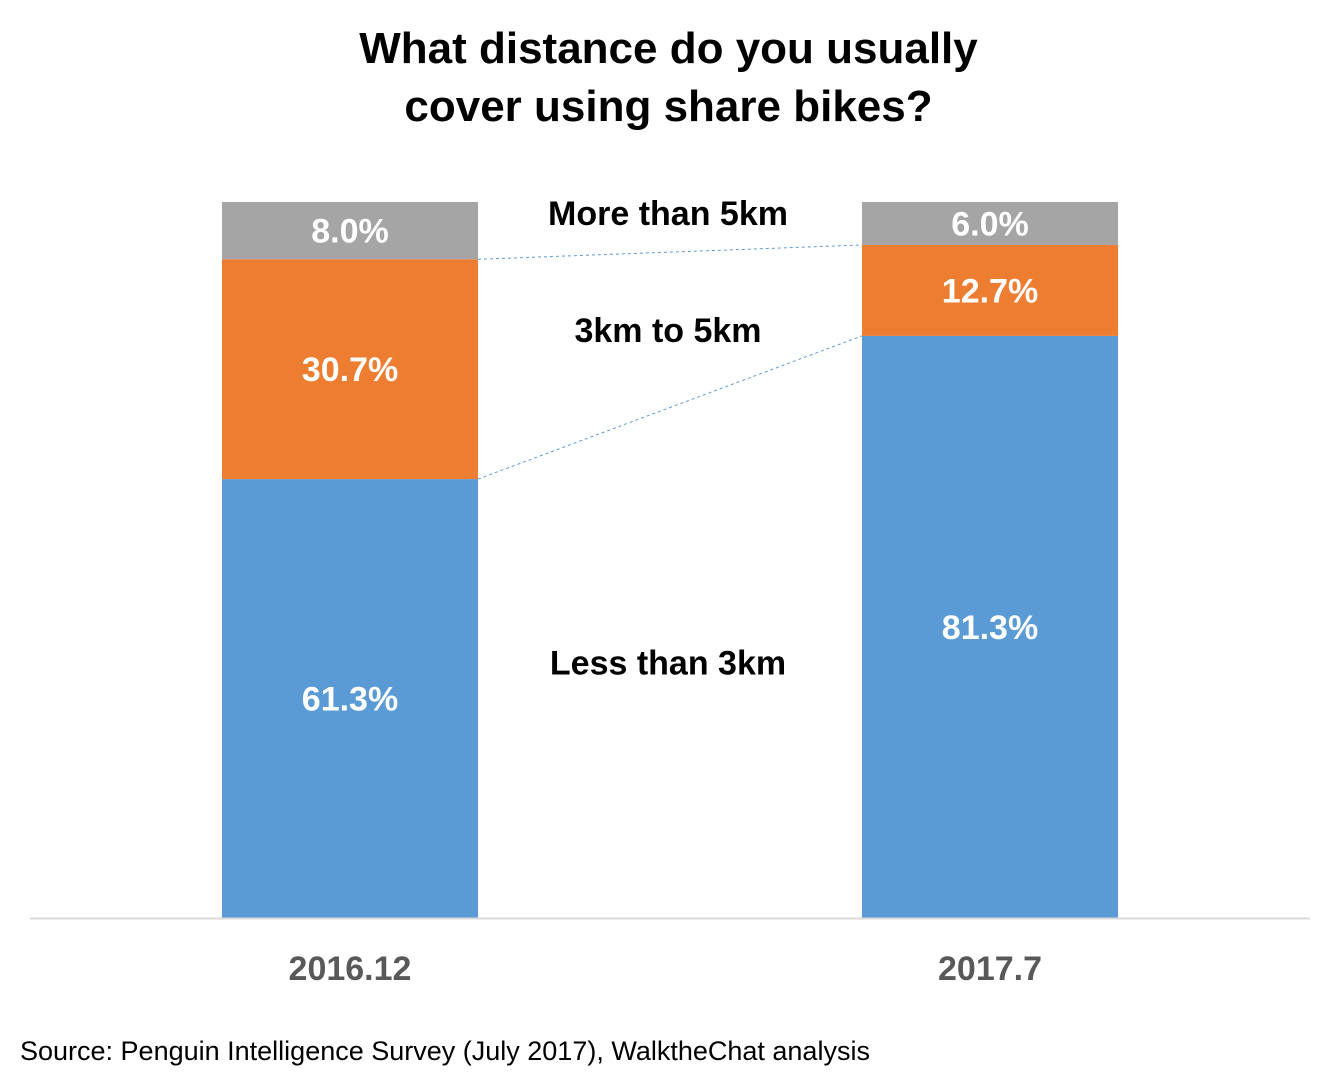 This screenshot has width=1337, height=1087. I want to click on chart-title-line-2: cover using share bikes?, so click(668, 106).